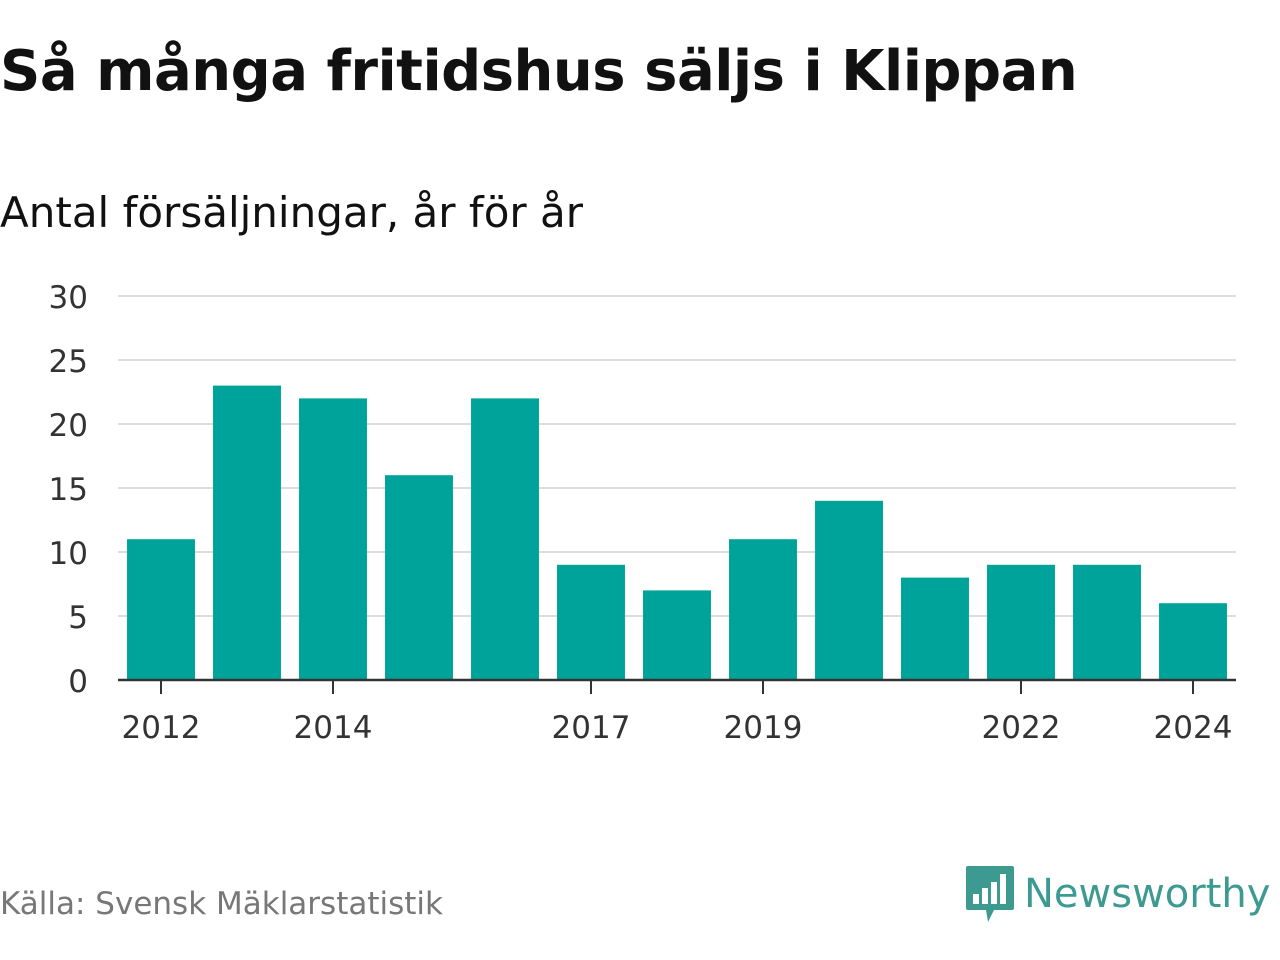 The image size is (1280, 960). I want to click on x-tick-label: 2017, so click(591, 728).